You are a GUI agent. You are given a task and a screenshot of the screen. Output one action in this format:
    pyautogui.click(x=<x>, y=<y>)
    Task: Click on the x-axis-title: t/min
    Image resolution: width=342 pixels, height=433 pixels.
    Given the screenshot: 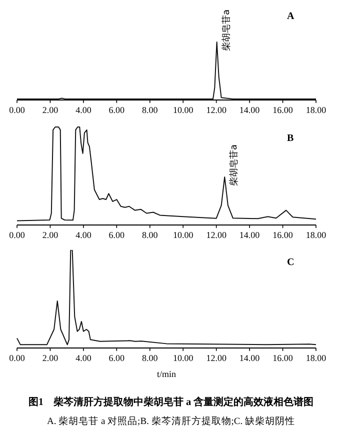 What is the action you would take?
    pyautogui.click(x=166, y=374)
    